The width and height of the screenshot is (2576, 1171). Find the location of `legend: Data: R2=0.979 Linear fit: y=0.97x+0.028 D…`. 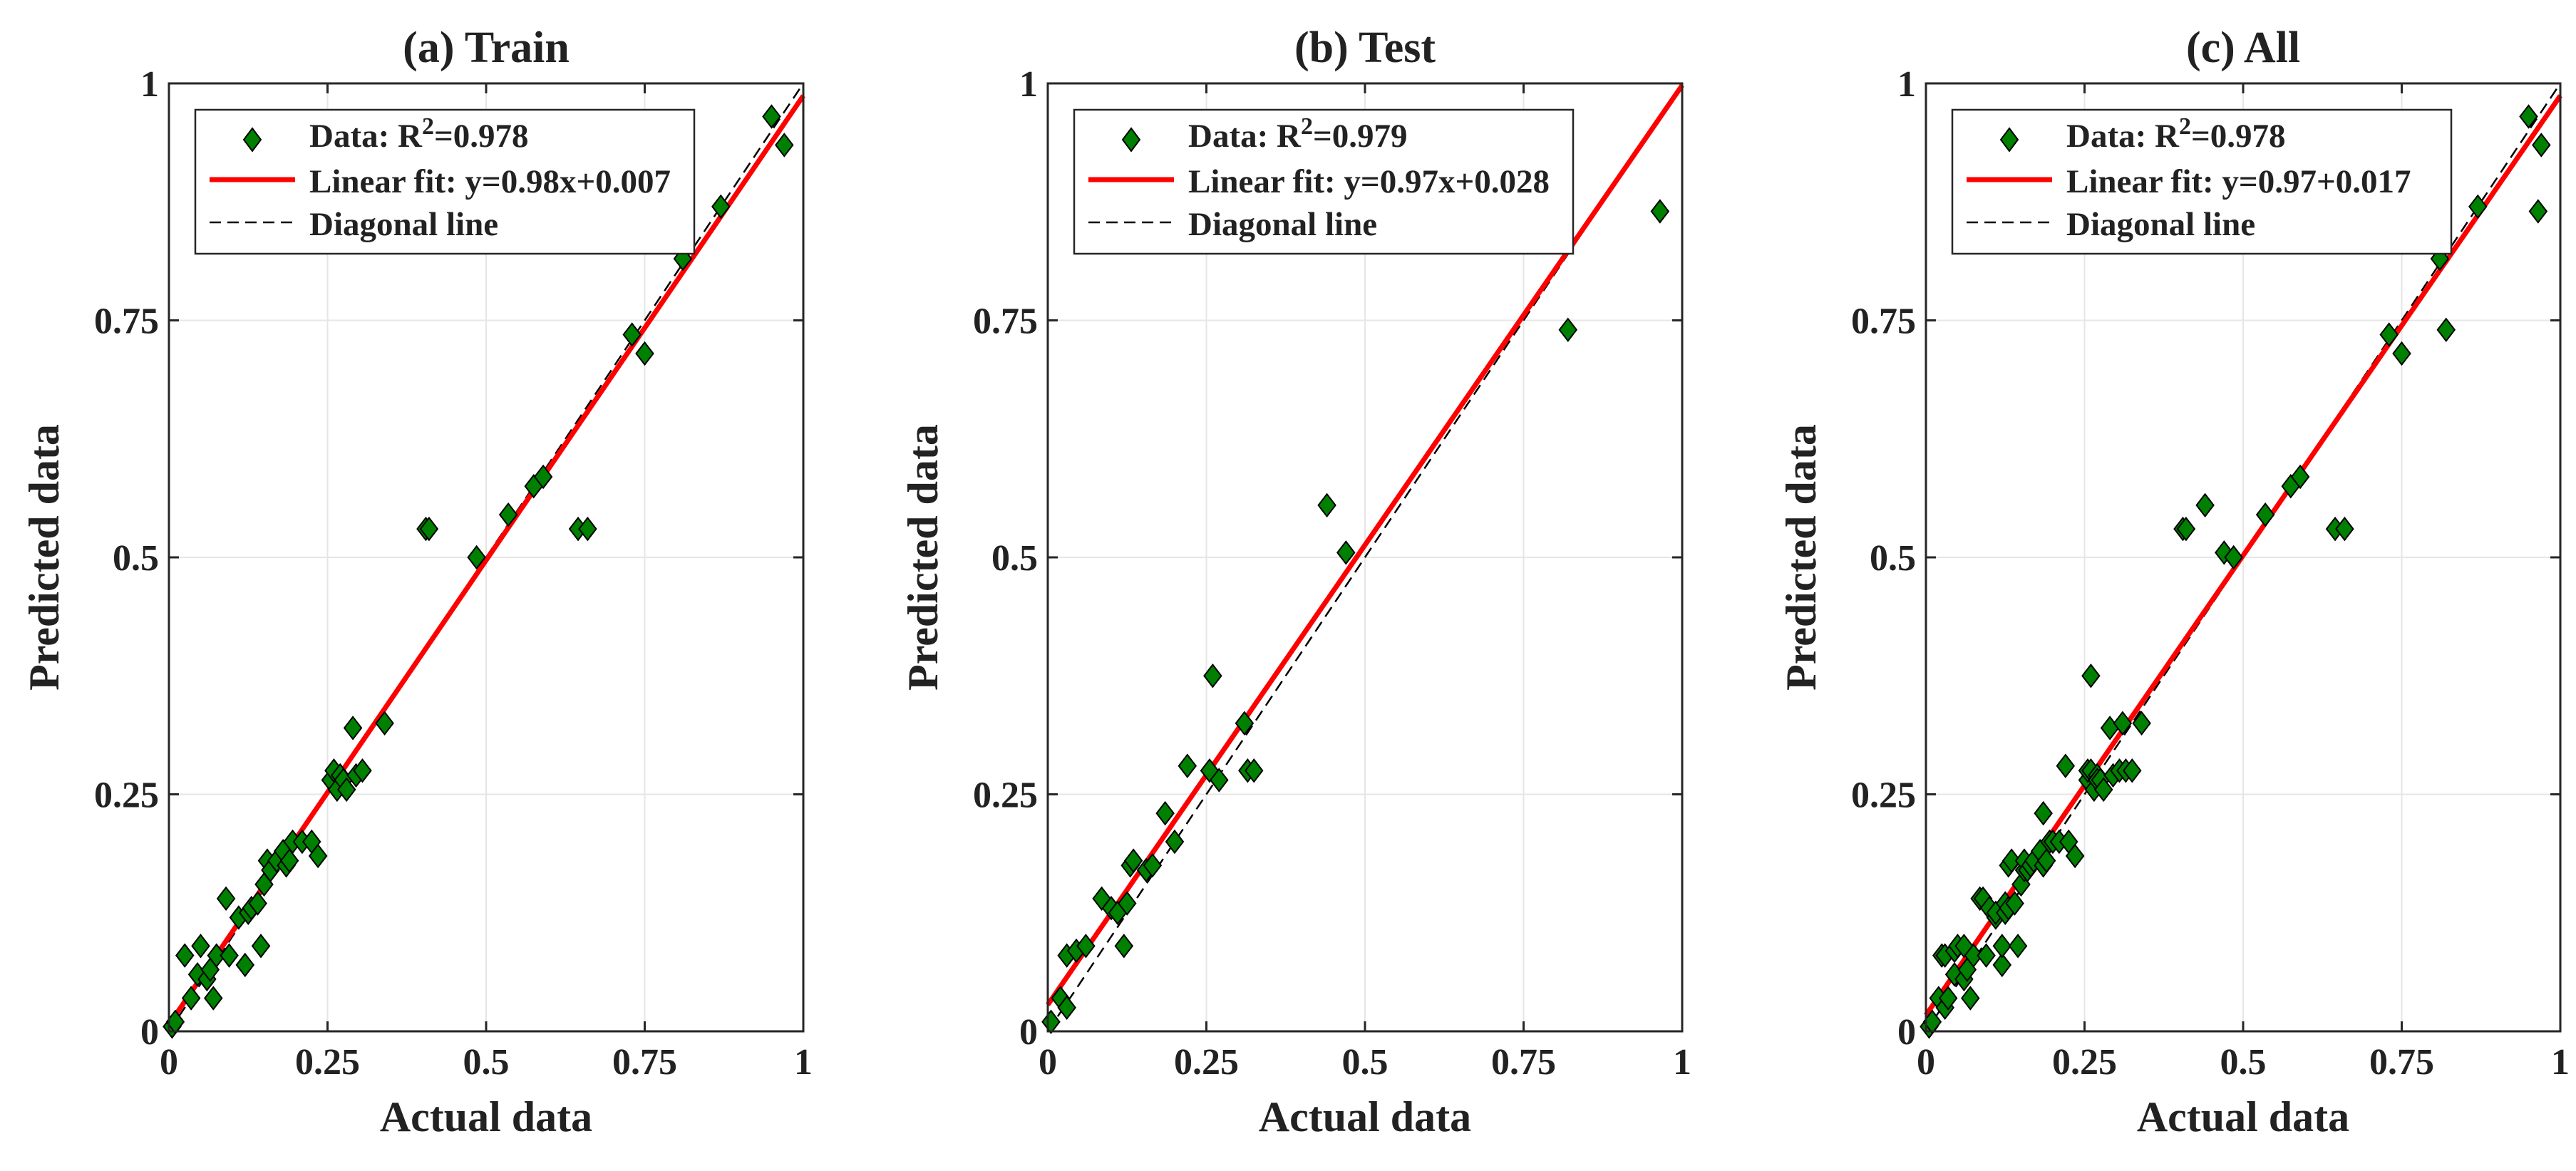

legend: Data: R2=0.979 Linear fit: y=0.97x+0.028 D… is located at coordinates (1324, 181).